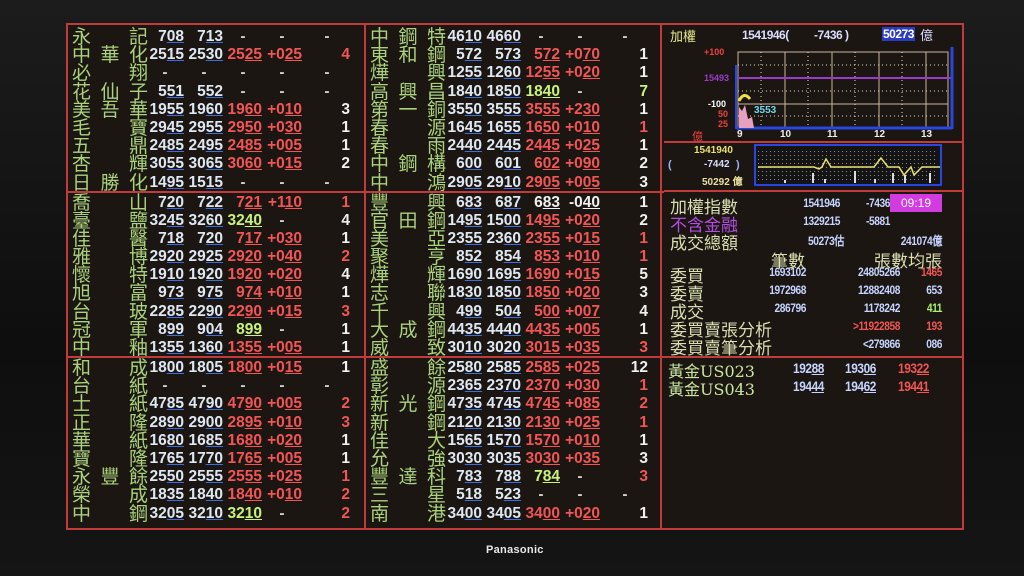 The height and width of the screenshot is (576, 1024). Describe the element at coordinates (514, 91) in the screenshot. I see `quote-row: 高興昌 1840 1850 1840-7` at that location.